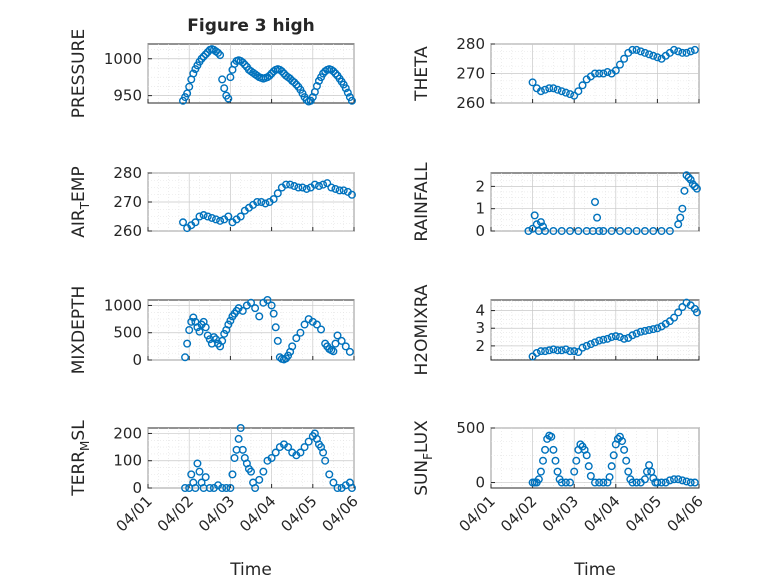 The width and height of the screenshot is (778, 583). I want to click on time-axis-label: Time, so click(594, 570).